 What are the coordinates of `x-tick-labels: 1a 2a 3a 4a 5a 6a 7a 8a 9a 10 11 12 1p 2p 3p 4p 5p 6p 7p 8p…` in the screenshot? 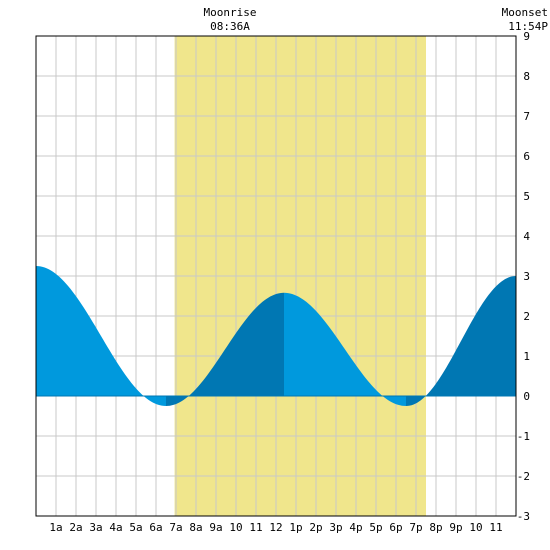 It's located at (275, 527).